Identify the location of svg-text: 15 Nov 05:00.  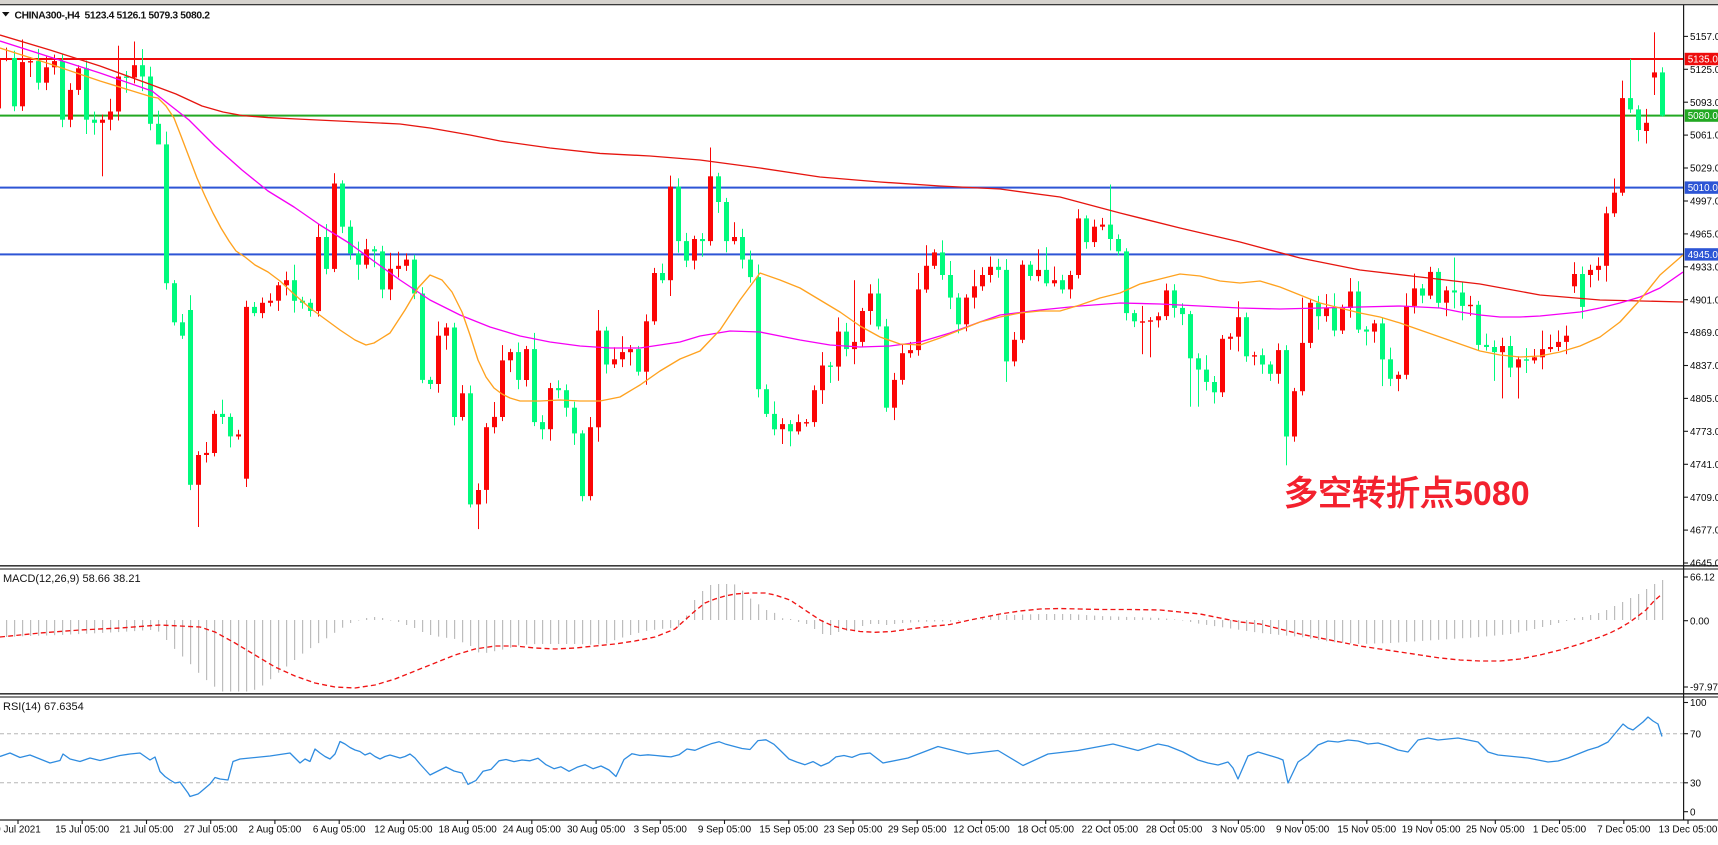
(1366, 829).